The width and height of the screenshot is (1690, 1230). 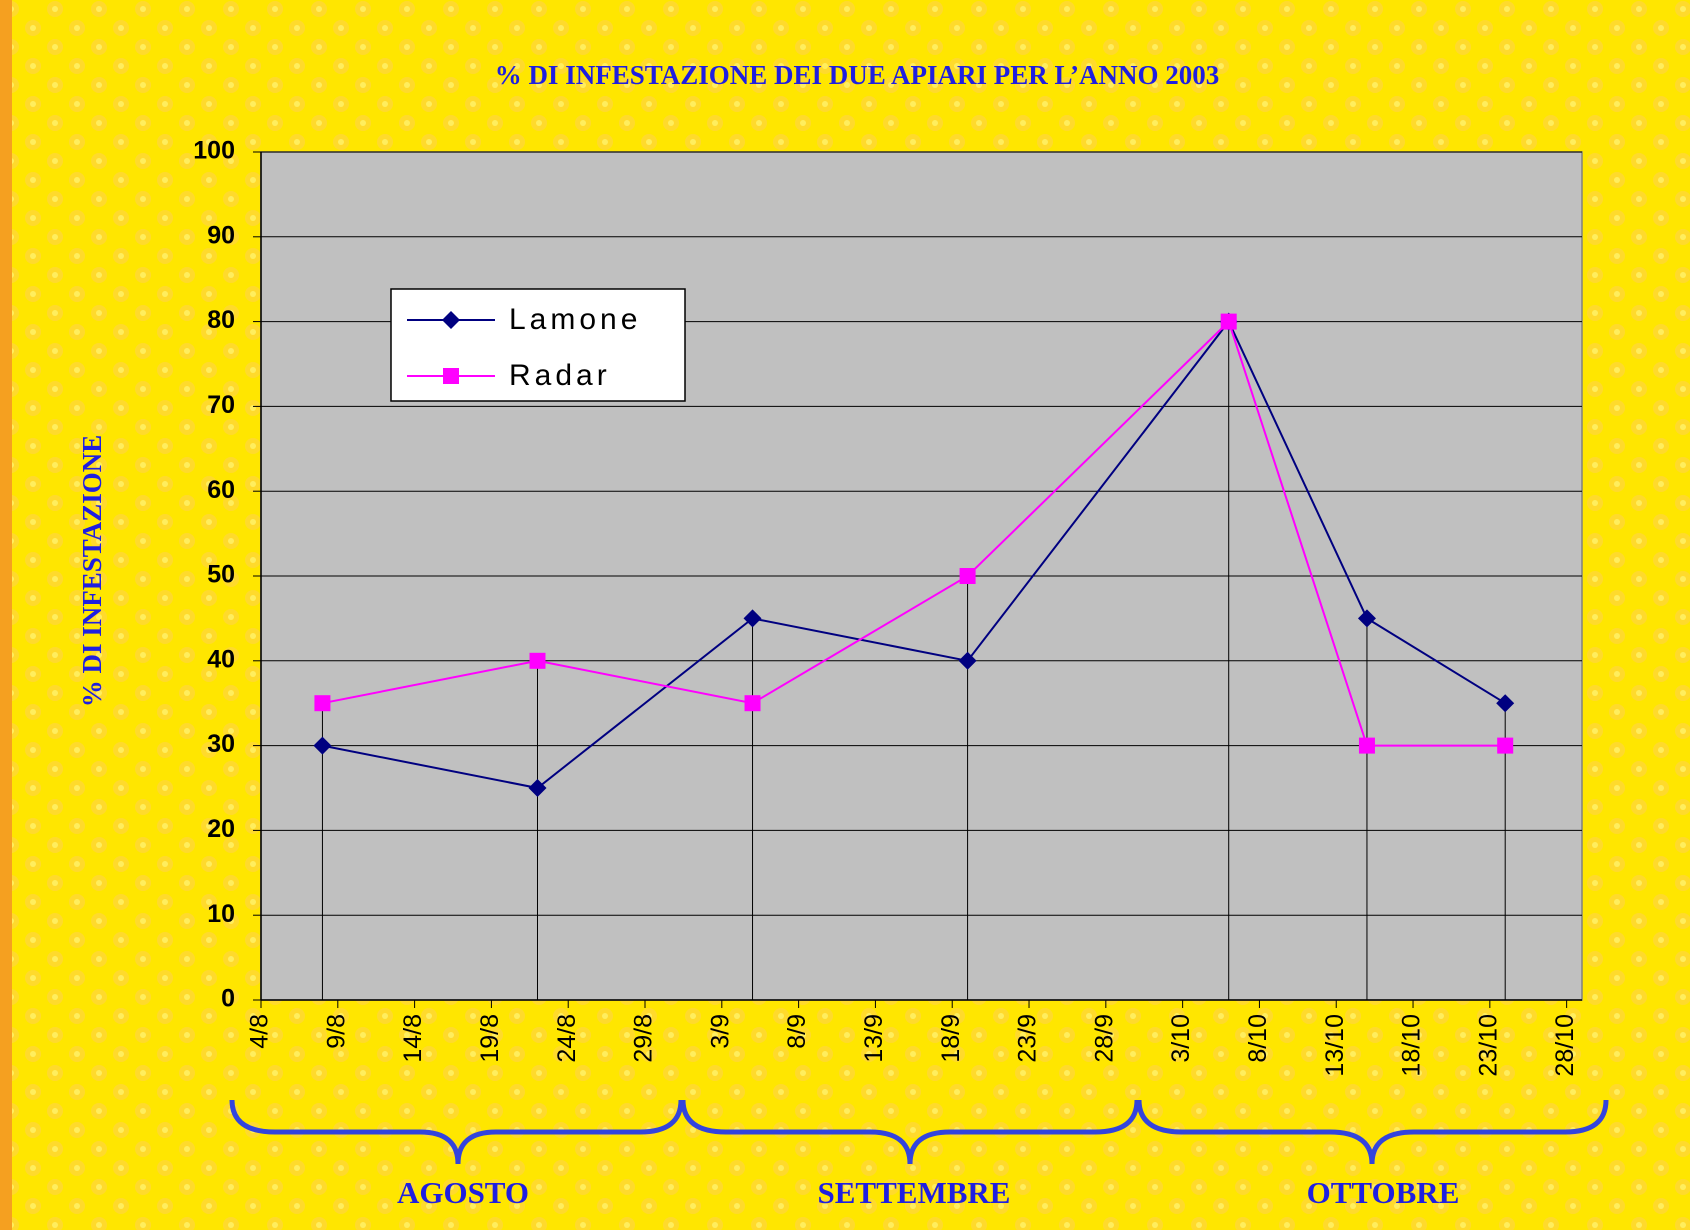 What do you see at coordinates (463, 1192) in the screenshot?
I see `month-label: AGOSTO` at bounding box center [463, 1192].